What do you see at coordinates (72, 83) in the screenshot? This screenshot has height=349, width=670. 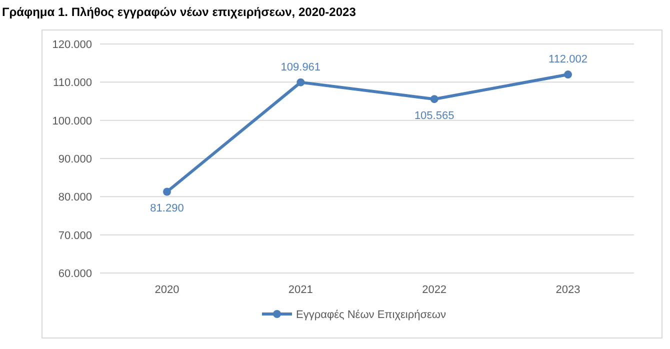 I see `y-tick-label: 110.000` at bounding box center [72, 83].